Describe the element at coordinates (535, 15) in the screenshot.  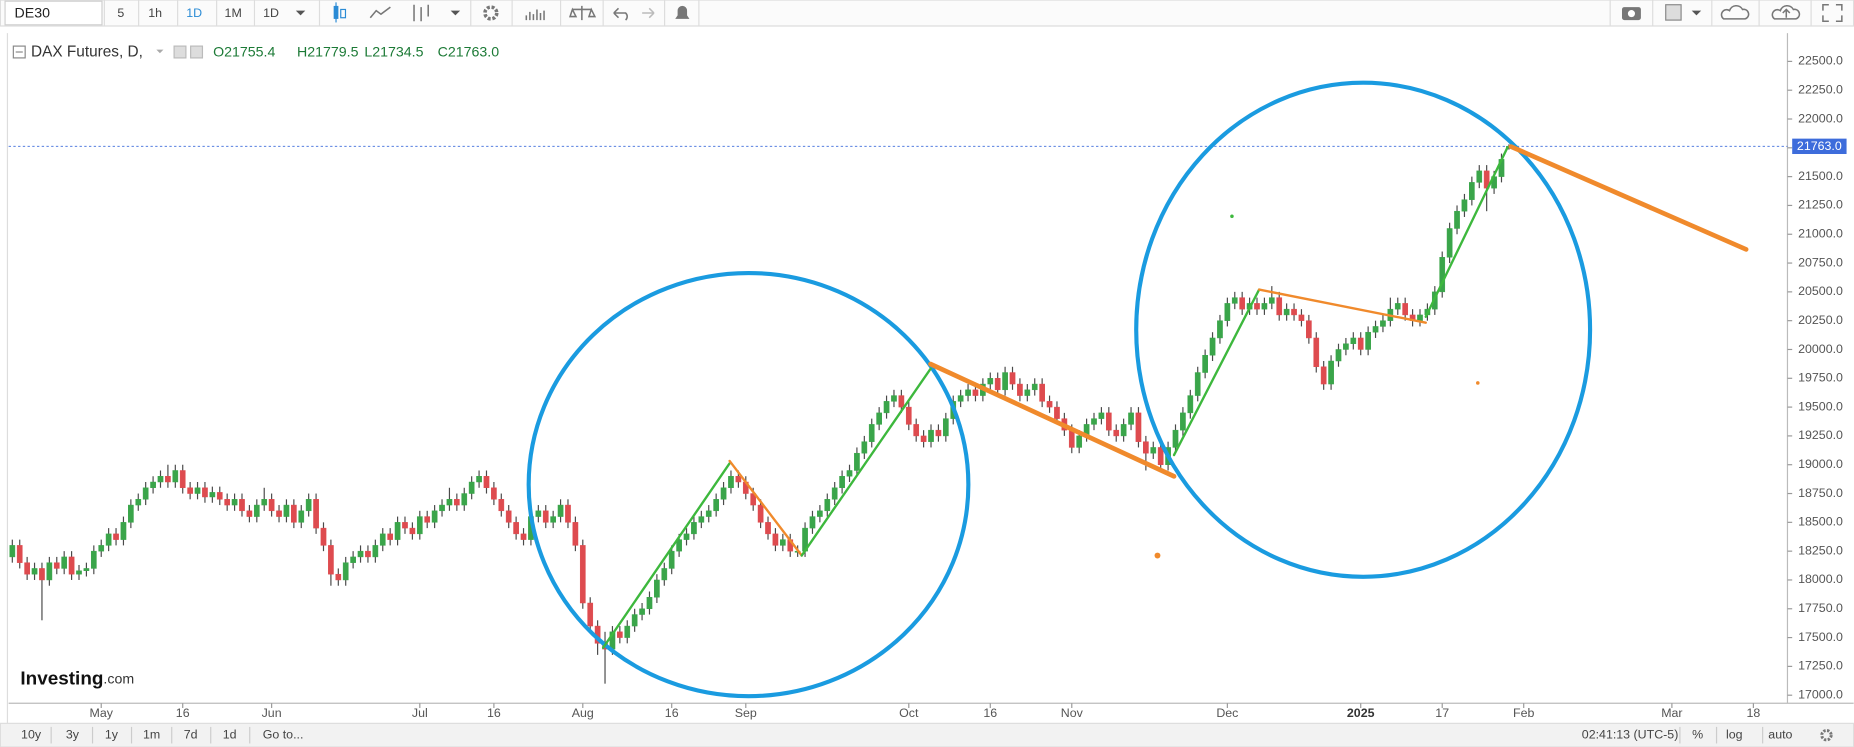
I see `indicators-icon` at that location.